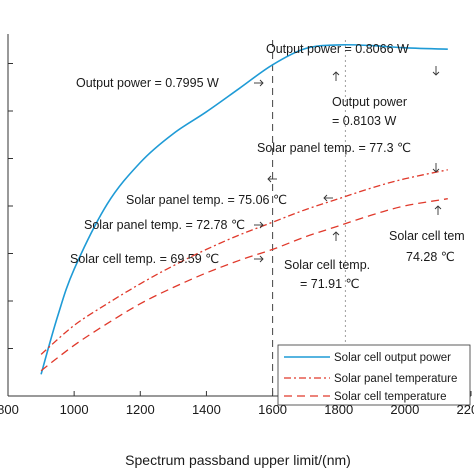 The image size is (474, 474). Describe the element at coordinates (327, 265) in the screenshot. I see `annotation-cell-temp-71.91-line1: Solar cell temp.` at that location.